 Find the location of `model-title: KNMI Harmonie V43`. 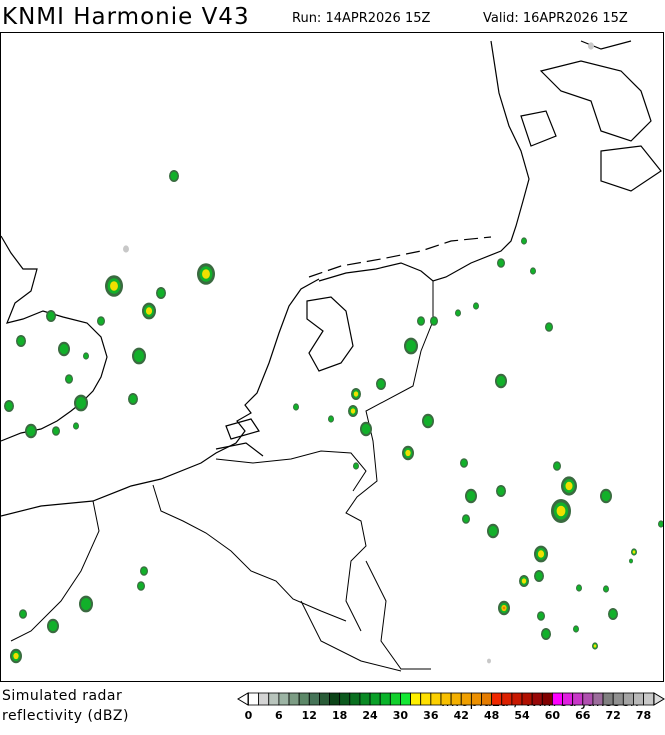

model-title: KNMI Harmonie V43 is located at coordinates (126, 17).